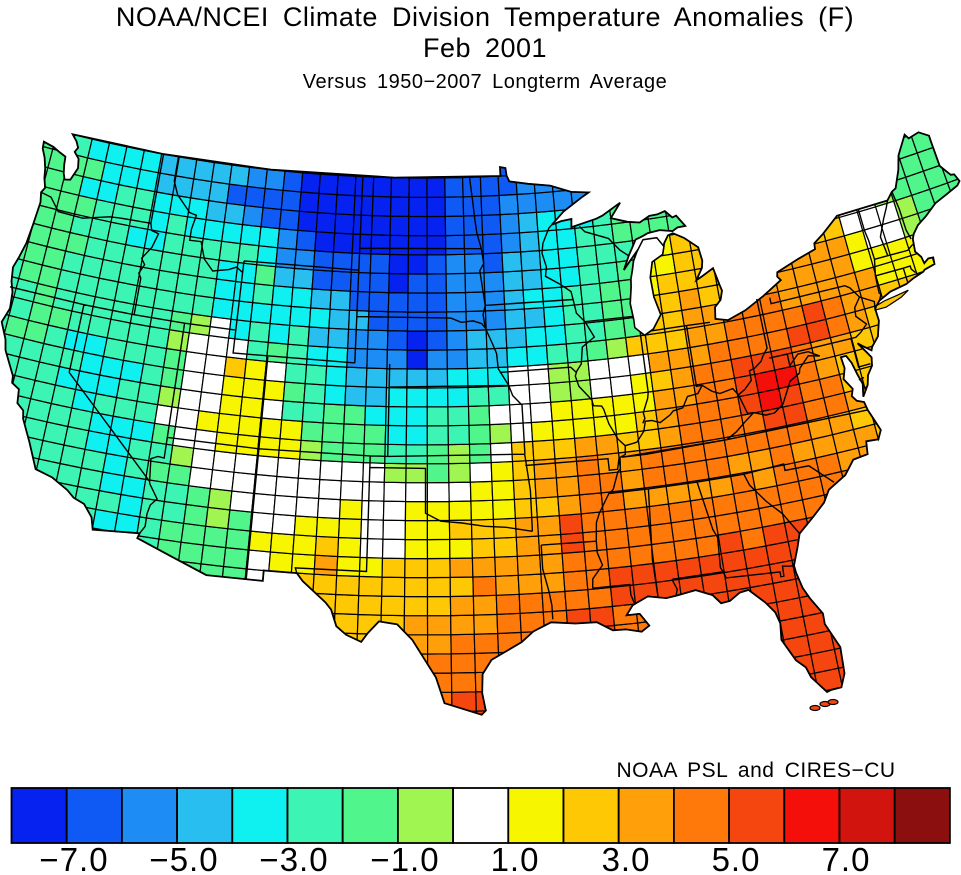 This screenshot has height=875, width=961. Describe the element at coordinates (73, 858) in the screenshot. I see `svg-text: −7.0` at that location.